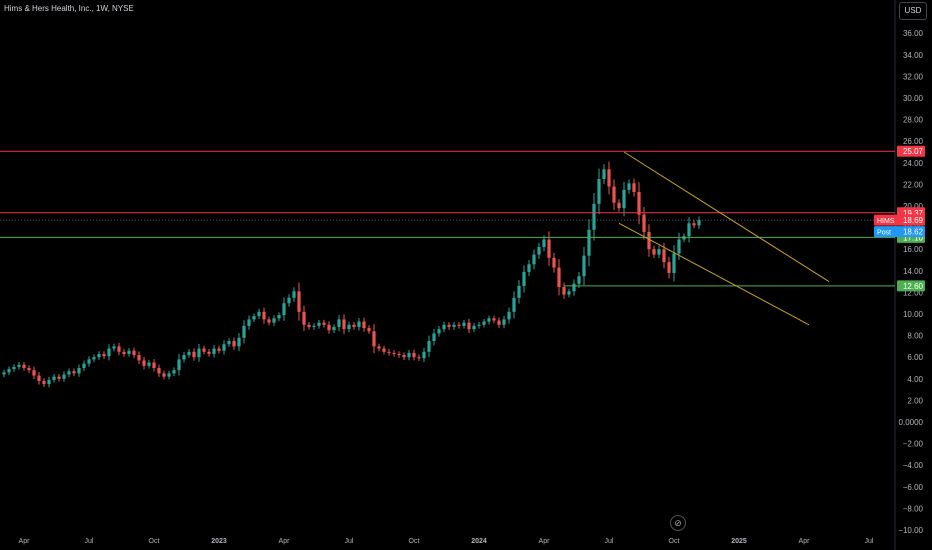 Image resolution: width=932 pixels, height=550 pixels. What do you see at coordinates (899, 220) in the screenshot?
I see `last-price-tag` at bounding box center [899, 220].